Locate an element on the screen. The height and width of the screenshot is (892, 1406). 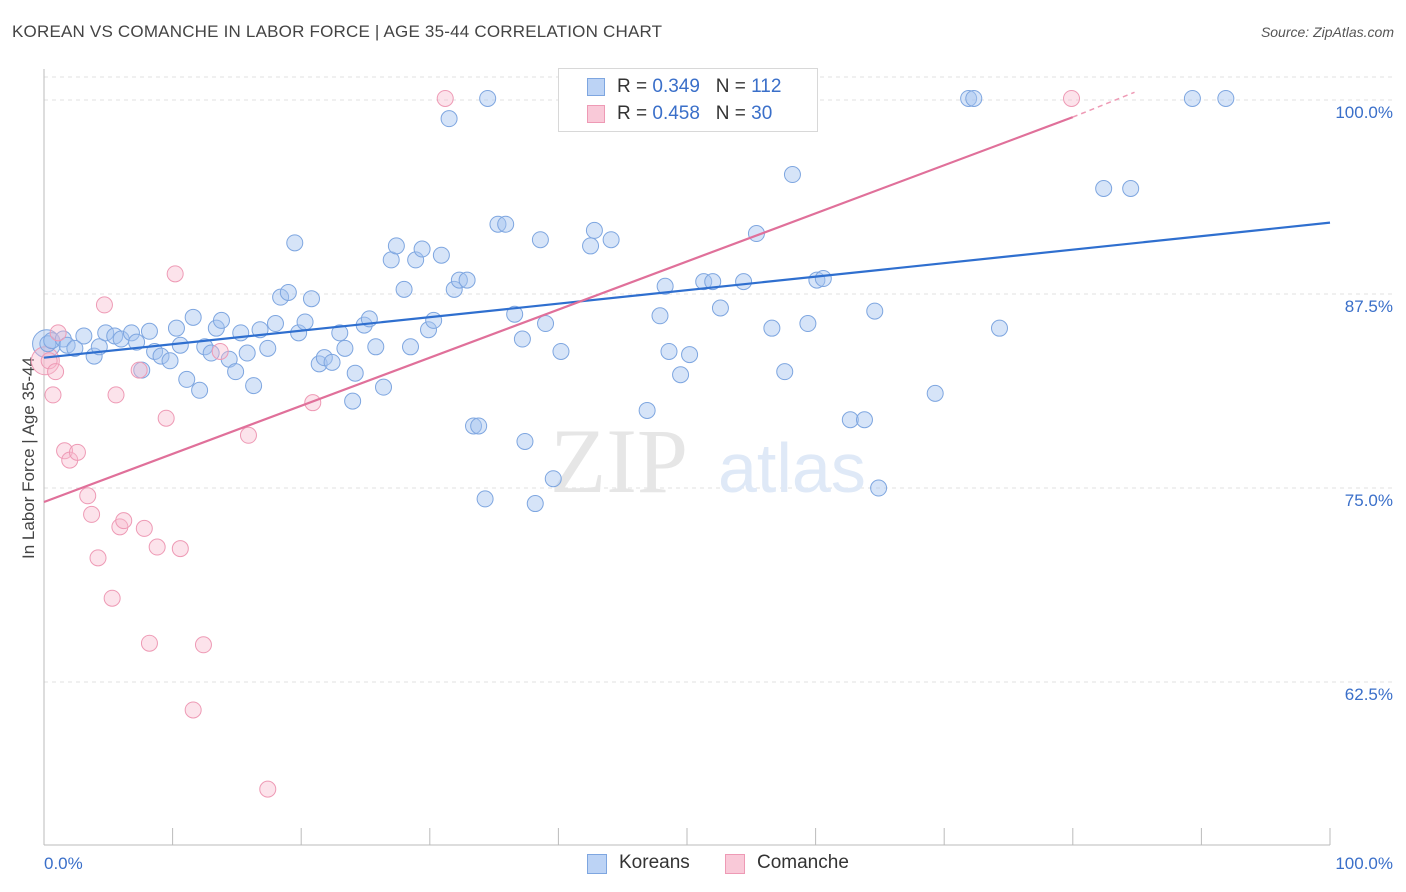
comanche-n-value: 30 is located at coordinates (762, 113).